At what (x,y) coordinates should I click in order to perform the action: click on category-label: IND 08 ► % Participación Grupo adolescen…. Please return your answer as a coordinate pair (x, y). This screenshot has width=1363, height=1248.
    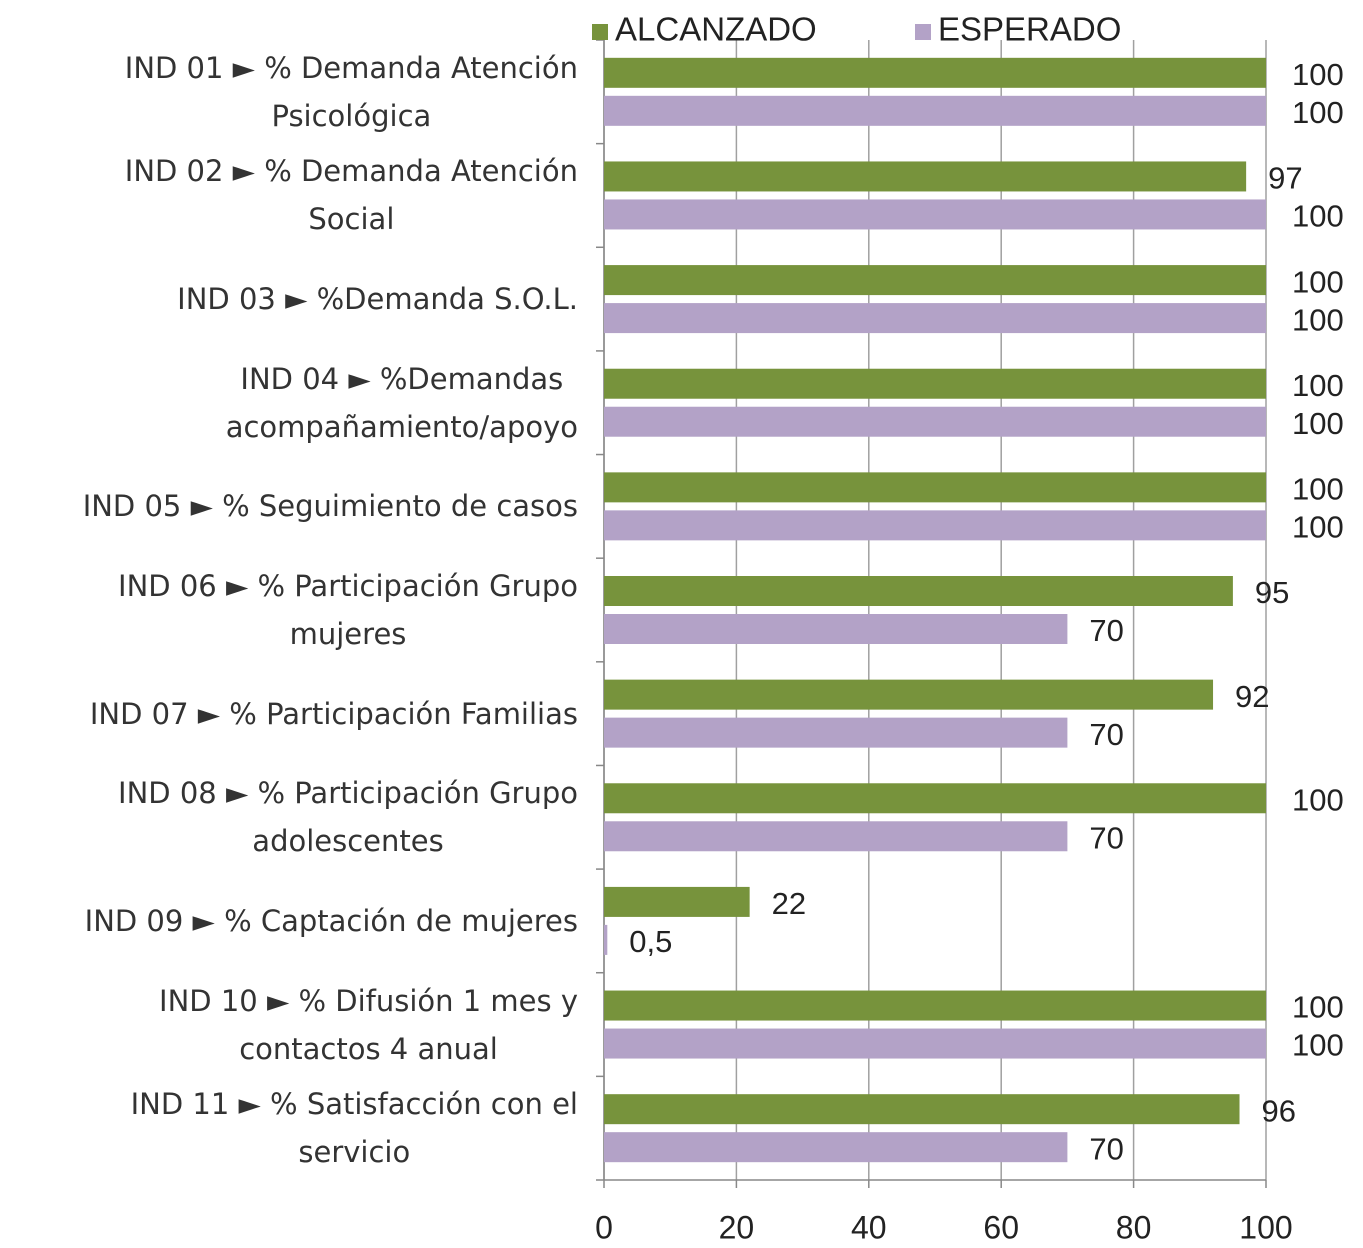
    Looking at the image, I should click on (348, 817).